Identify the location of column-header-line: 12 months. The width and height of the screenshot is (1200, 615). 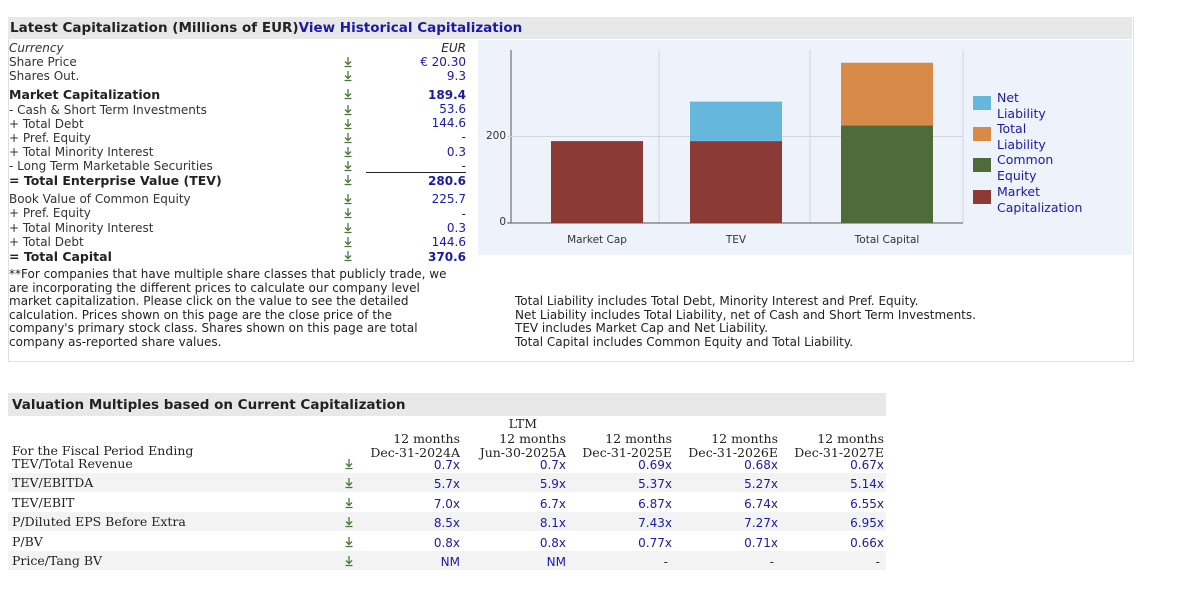
(850, 438).